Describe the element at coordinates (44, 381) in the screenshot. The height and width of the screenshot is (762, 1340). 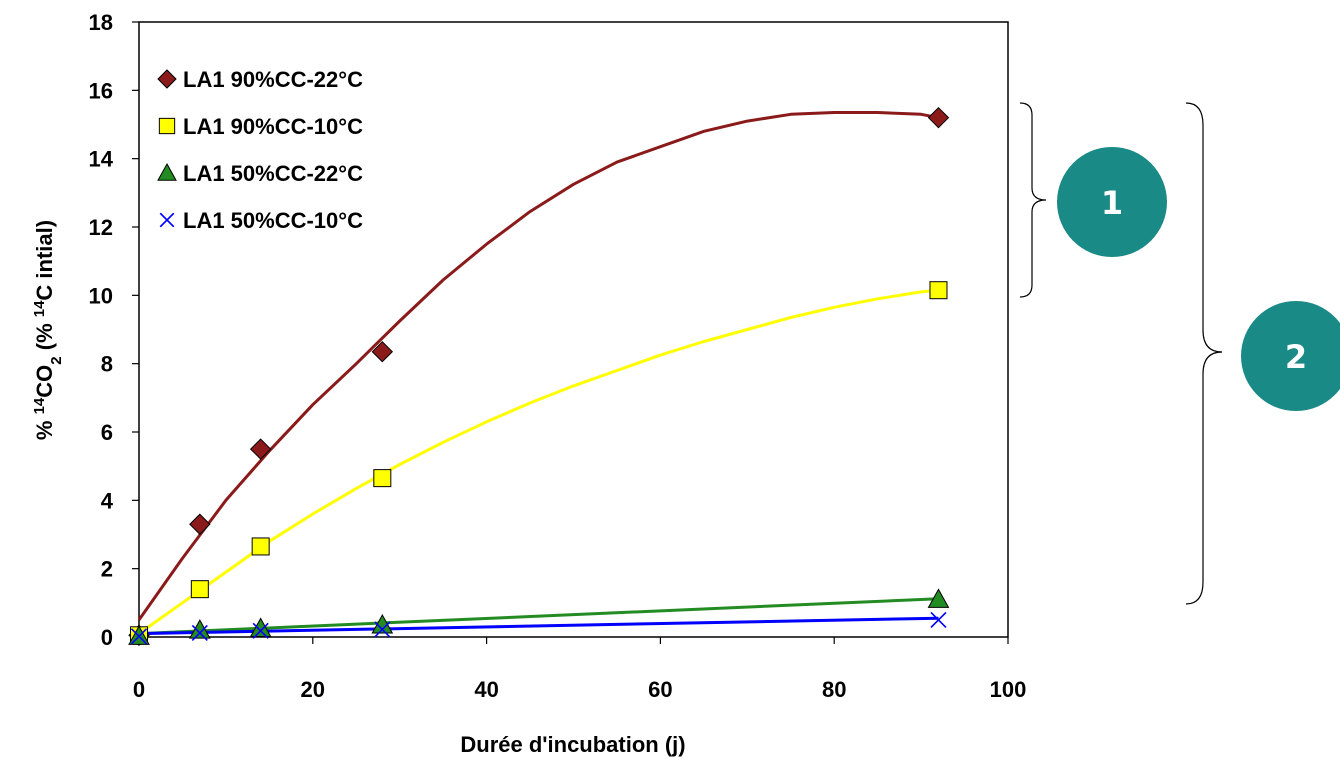
I see `y-title-mid1: CO` at that location.